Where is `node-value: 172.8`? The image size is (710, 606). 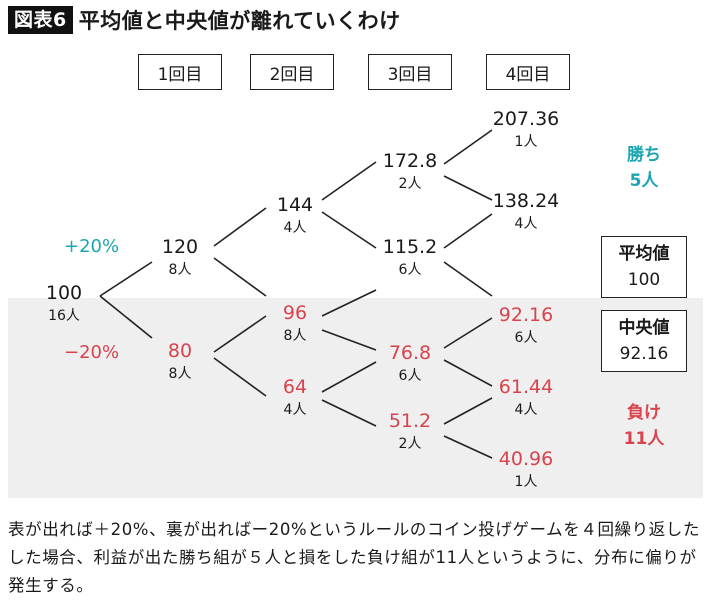 node-value: 172.8 is located at coordinates (410, 161).